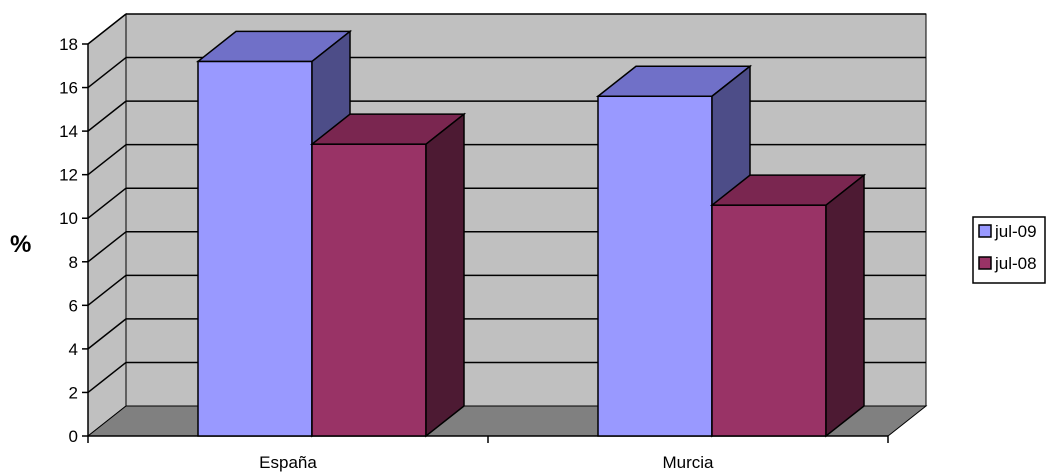 This screenshot has height=473, width=1049. Describe the element at coordinates (288, 462) in the screenshot. I see `x-category-label: España` at that location.